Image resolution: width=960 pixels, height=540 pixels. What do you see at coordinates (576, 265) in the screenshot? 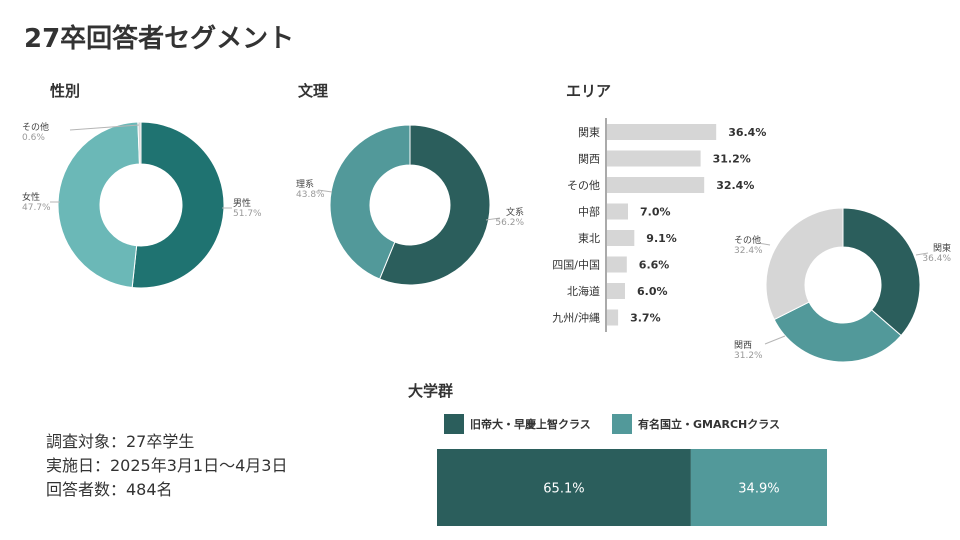
I see `area-category-label-5: 四国/中国` at bounding box center [576, 265].